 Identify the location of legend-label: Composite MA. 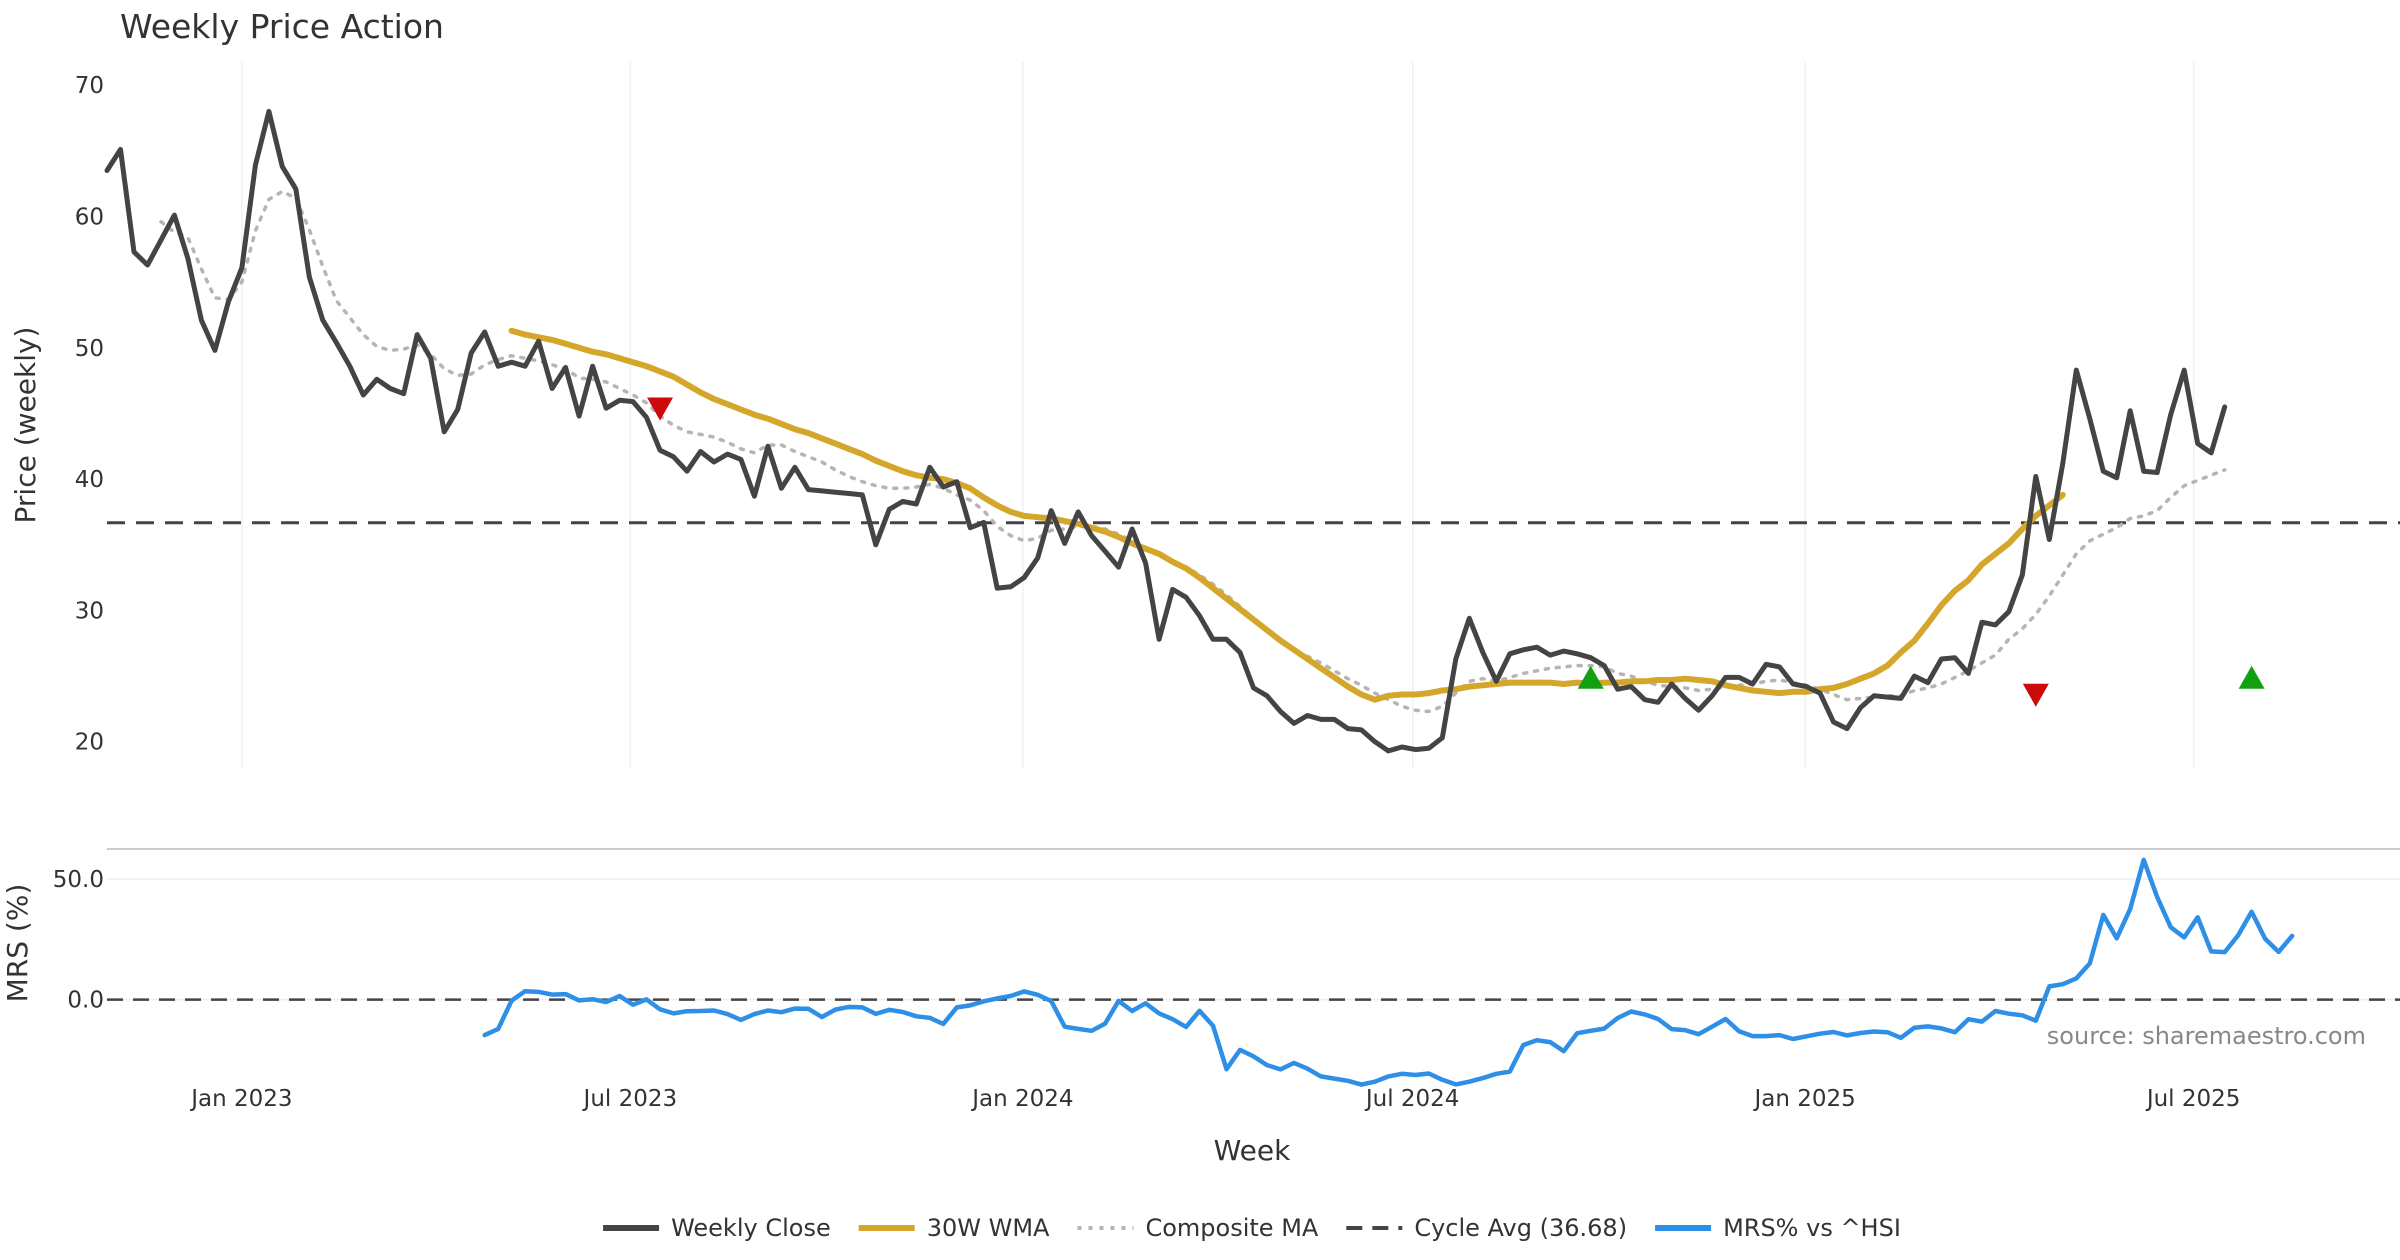
(1231, 1228).